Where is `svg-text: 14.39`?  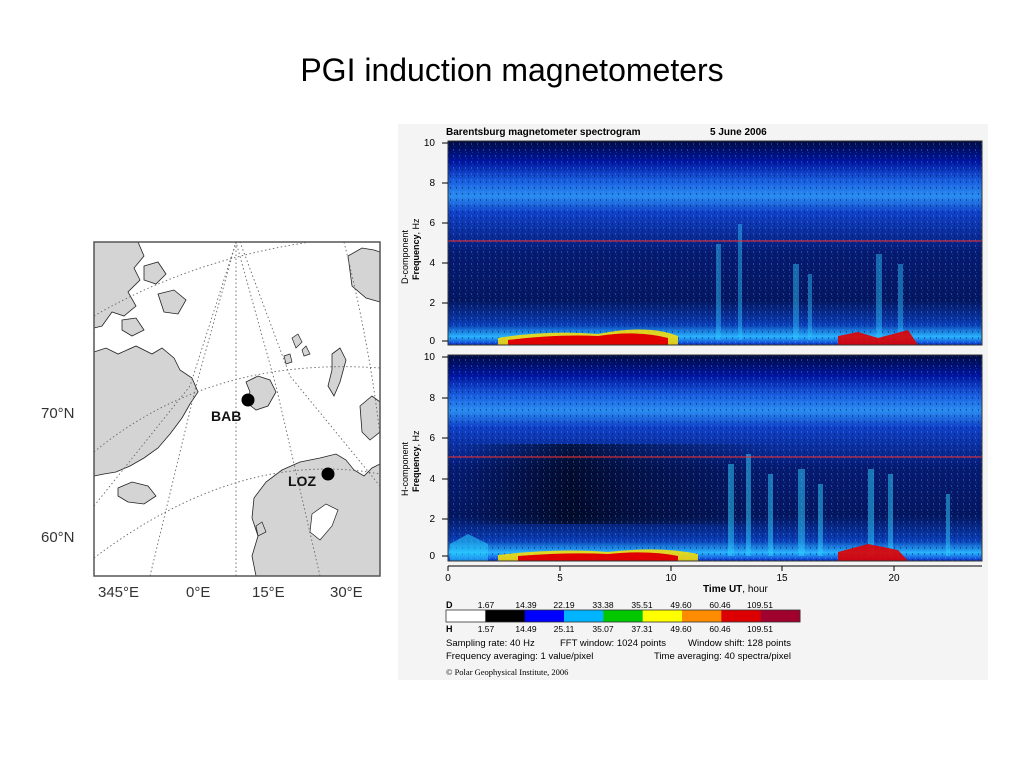
svg-text: 14.39 is located at coordinates (526, 605).